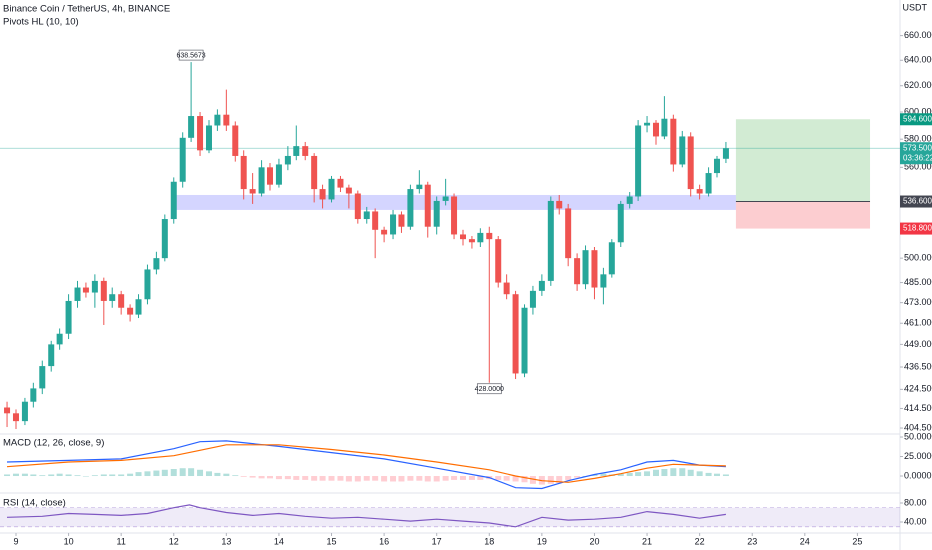 The height and width of the screenshot is (550, 932). Describe the element at coordinates (918, 302) in the screenshot. I see `y-tick-label: 473.0000` at that location.